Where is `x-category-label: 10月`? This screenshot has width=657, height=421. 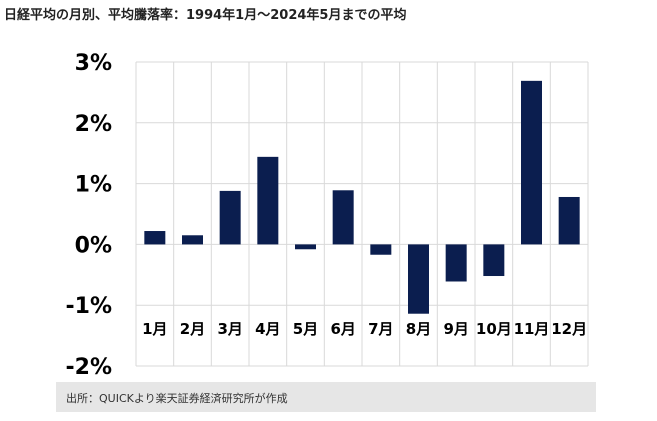
x-category-label: 10月 is located at coordinates (494, 329).